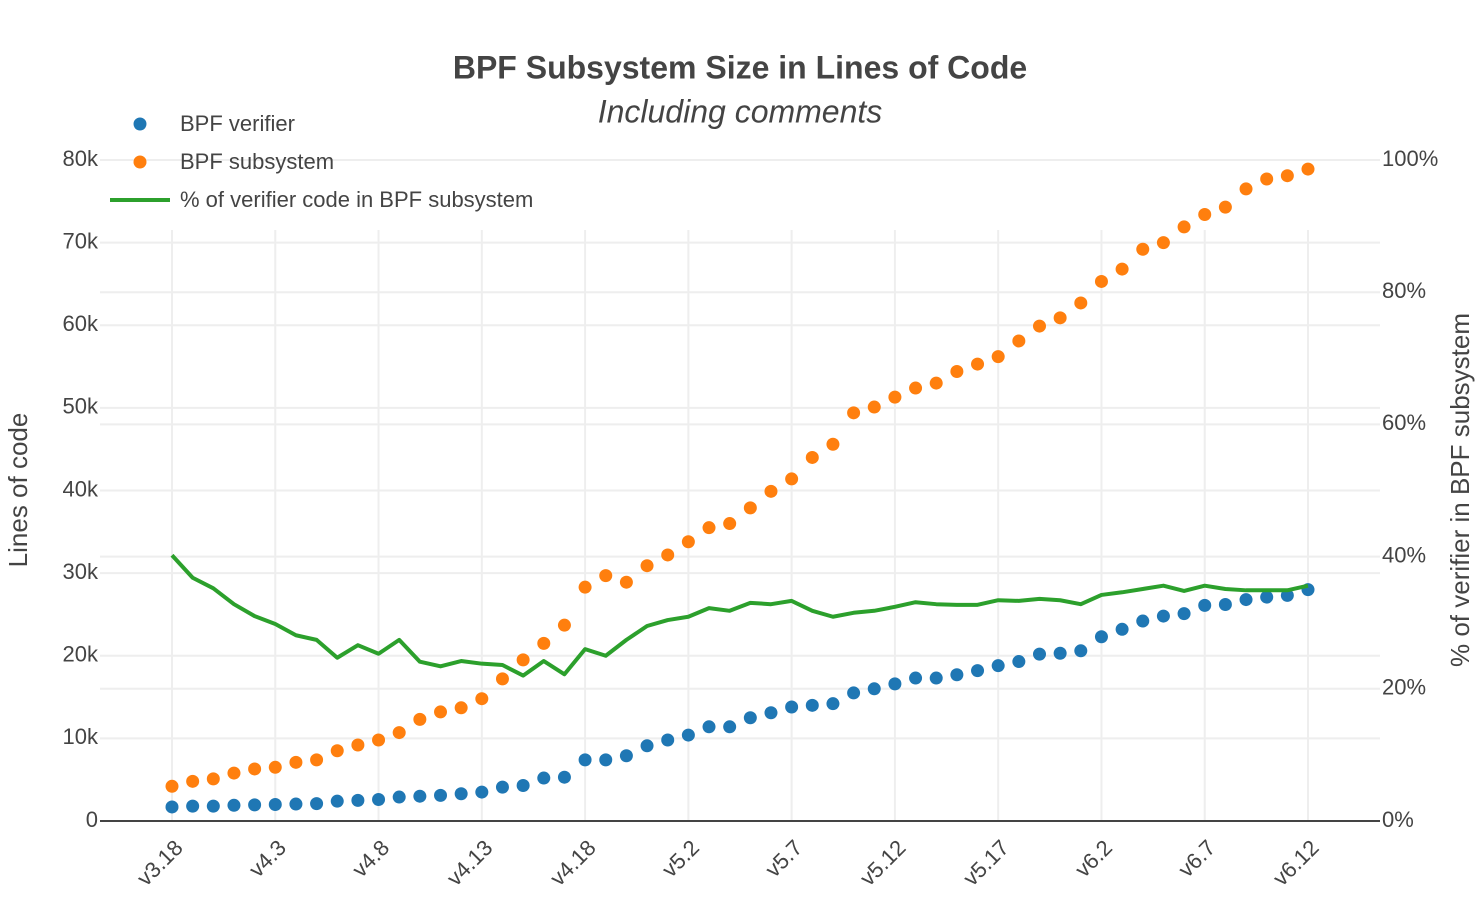 The width and height of the screenshot is (1480, 900). I want to click on y-tick-label: 30k, so click(81, 571).